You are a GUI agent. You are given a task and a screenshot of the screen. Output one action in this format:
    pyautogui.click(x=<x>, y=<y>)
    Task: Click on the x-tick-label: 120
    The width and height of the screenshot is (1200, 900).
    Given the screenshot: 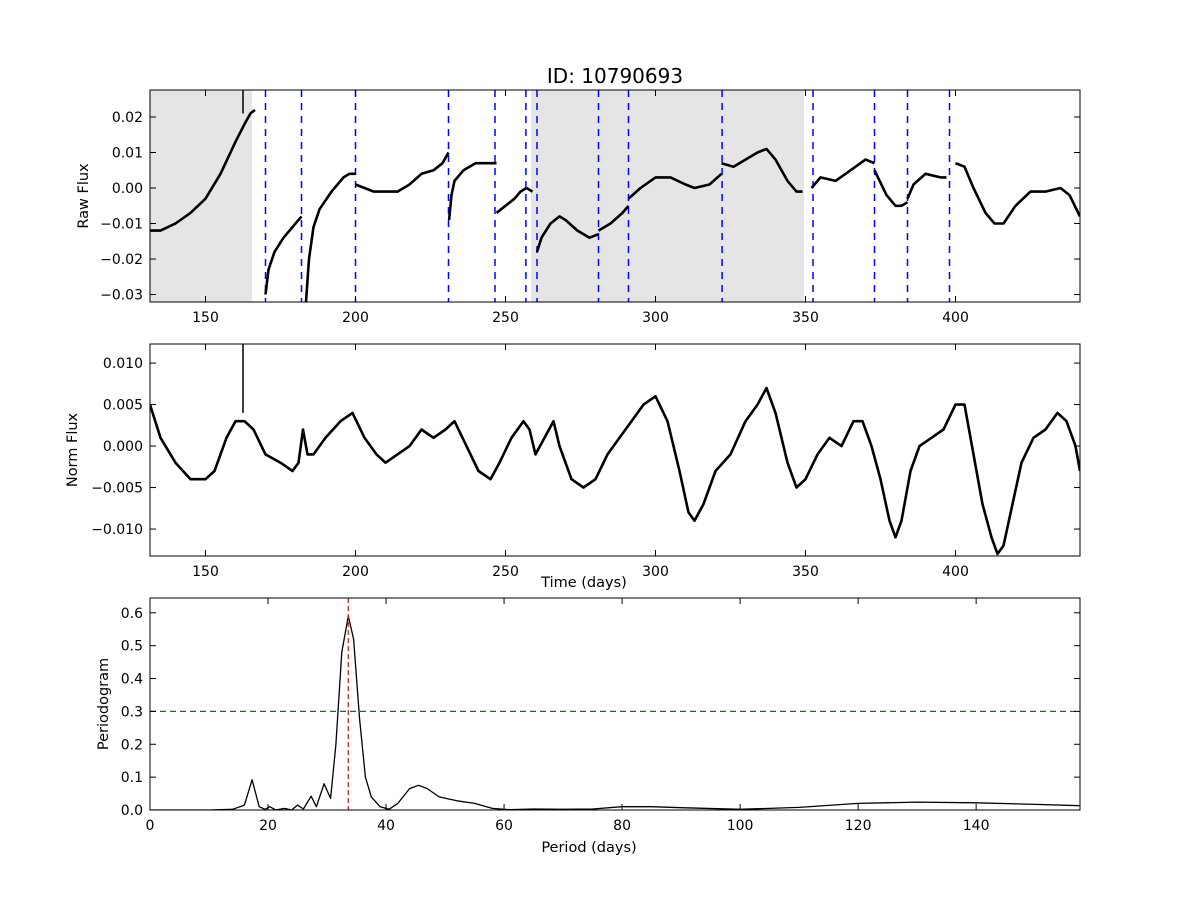 What is the action you would take?
    pyautogui.click(x=858, y=826)
    